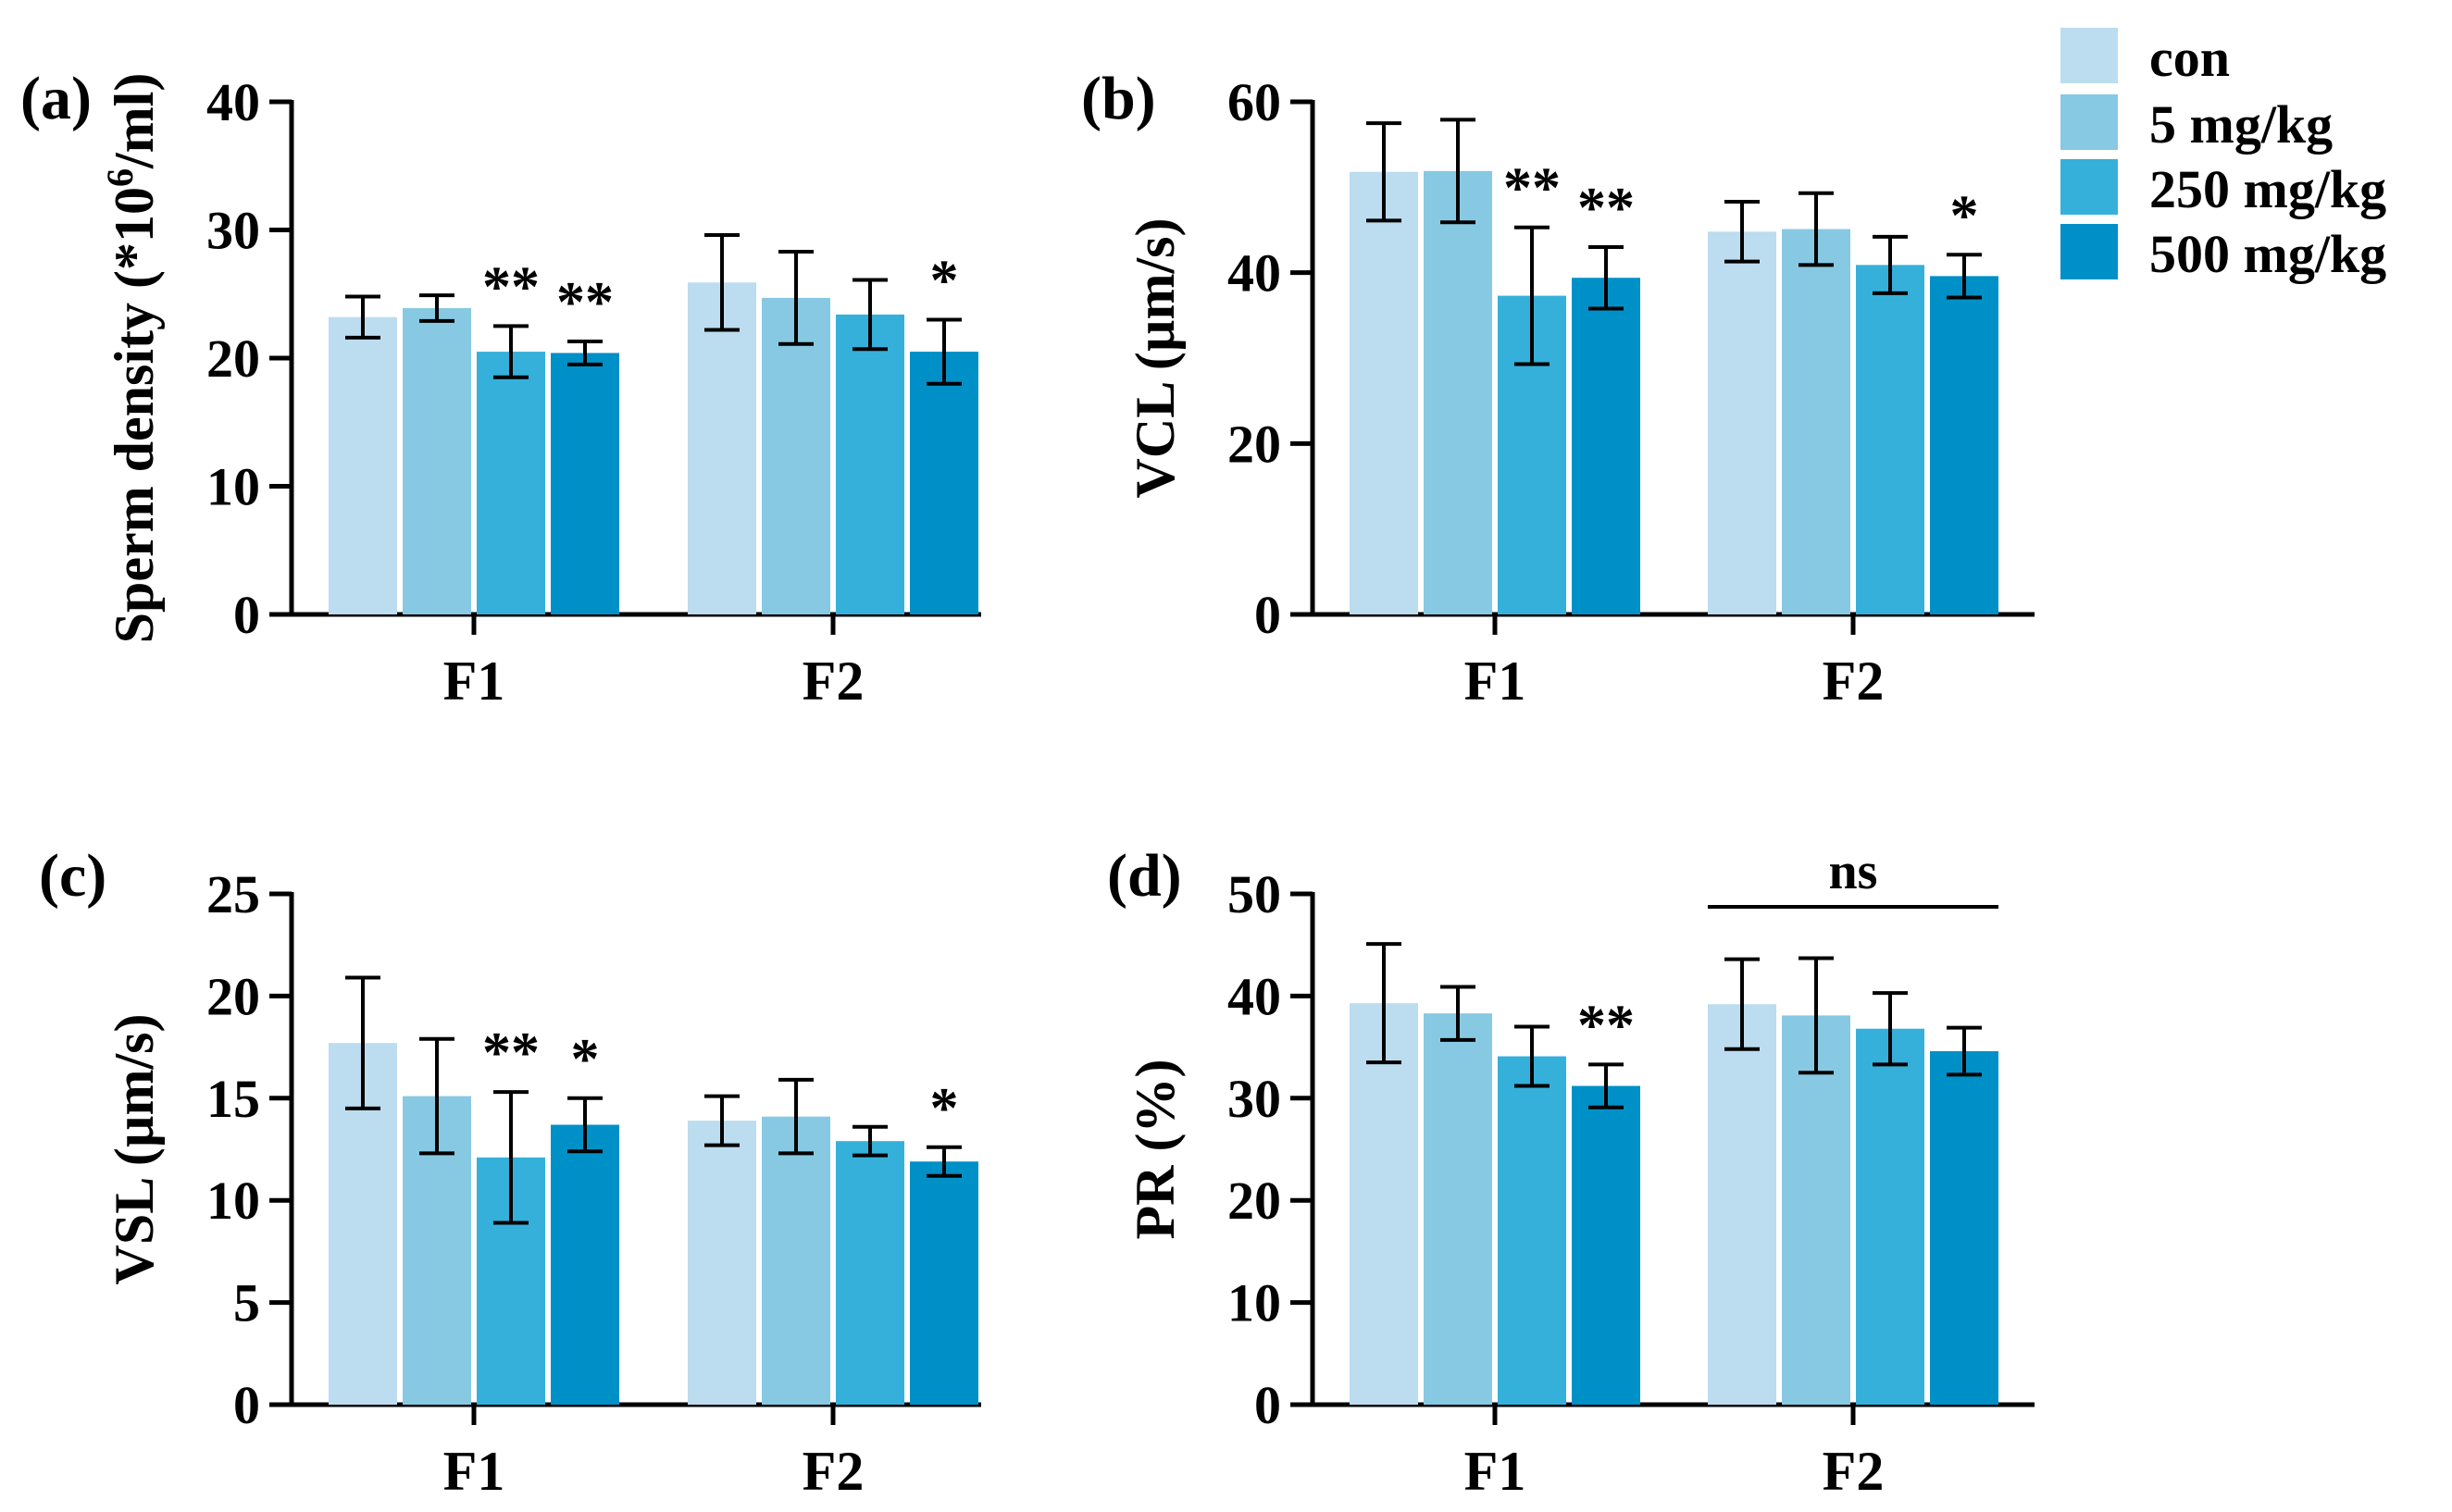  Describe the element at coordinates (1155, 358) in the screenshot. I see `y-axis-label: VCL (µm/s)` at that location.